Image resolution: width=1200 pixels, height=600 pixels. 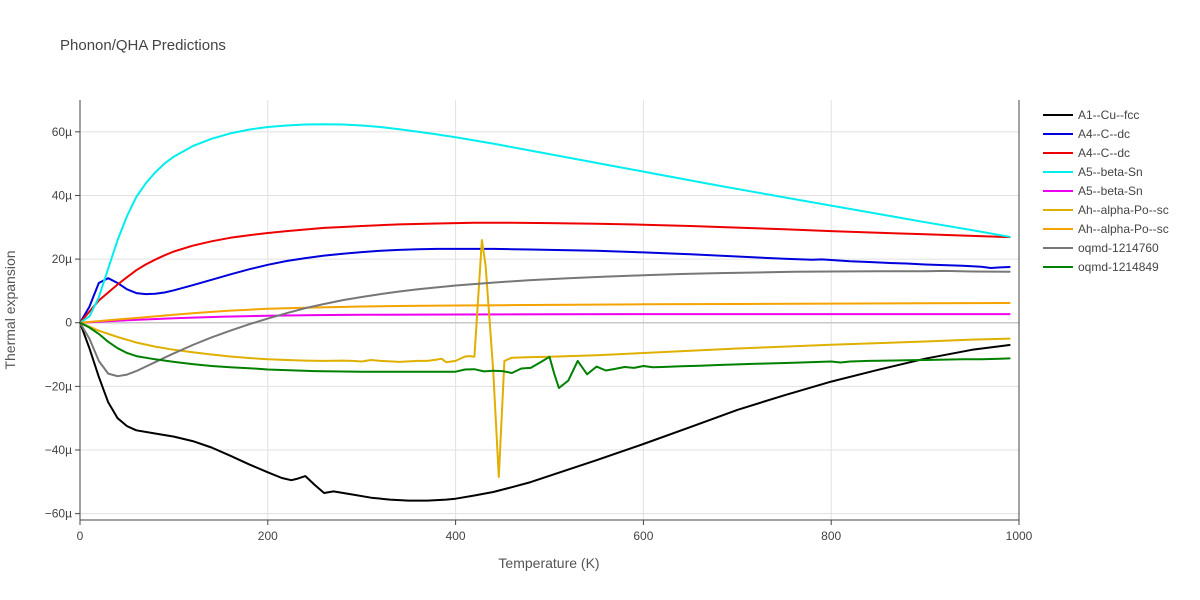 I want to click on y-axis-title: Thermal expansion, so click(x=10, y=309).